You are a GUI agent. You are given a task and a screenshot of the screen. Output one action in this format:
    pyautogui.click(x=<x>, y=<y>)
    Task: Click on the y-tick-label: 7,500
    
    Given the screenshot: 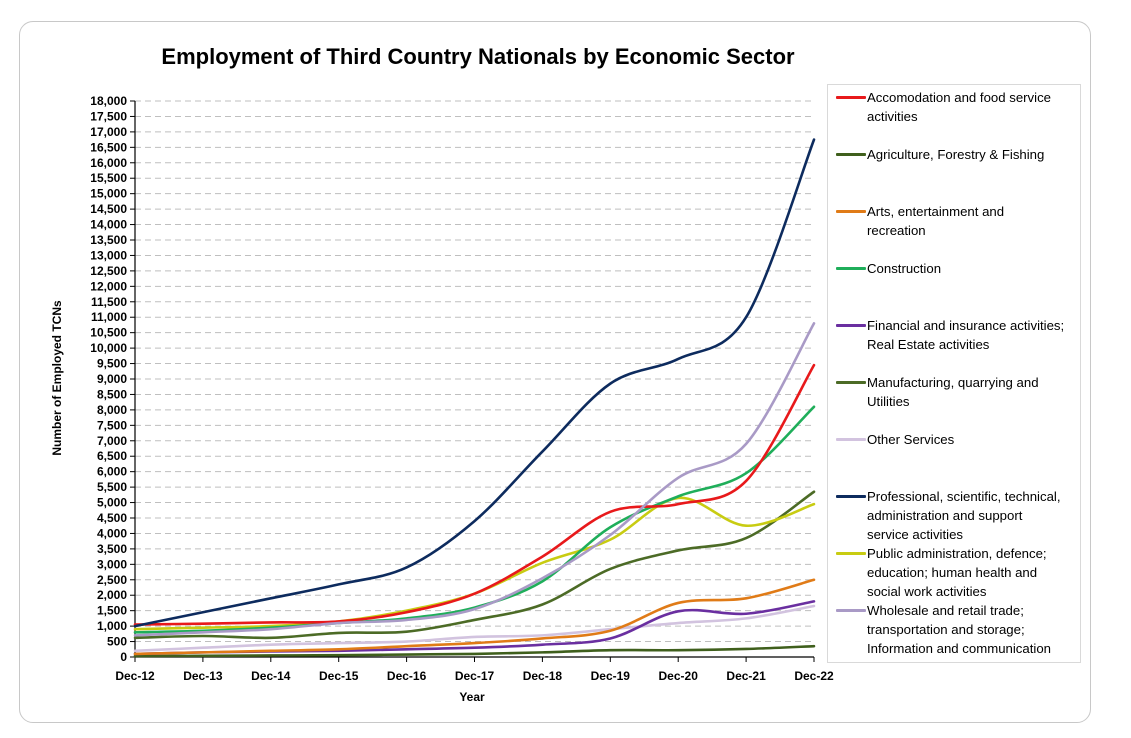 What is the action you would take?
    pyautogui.click(x=112, y=425)
    